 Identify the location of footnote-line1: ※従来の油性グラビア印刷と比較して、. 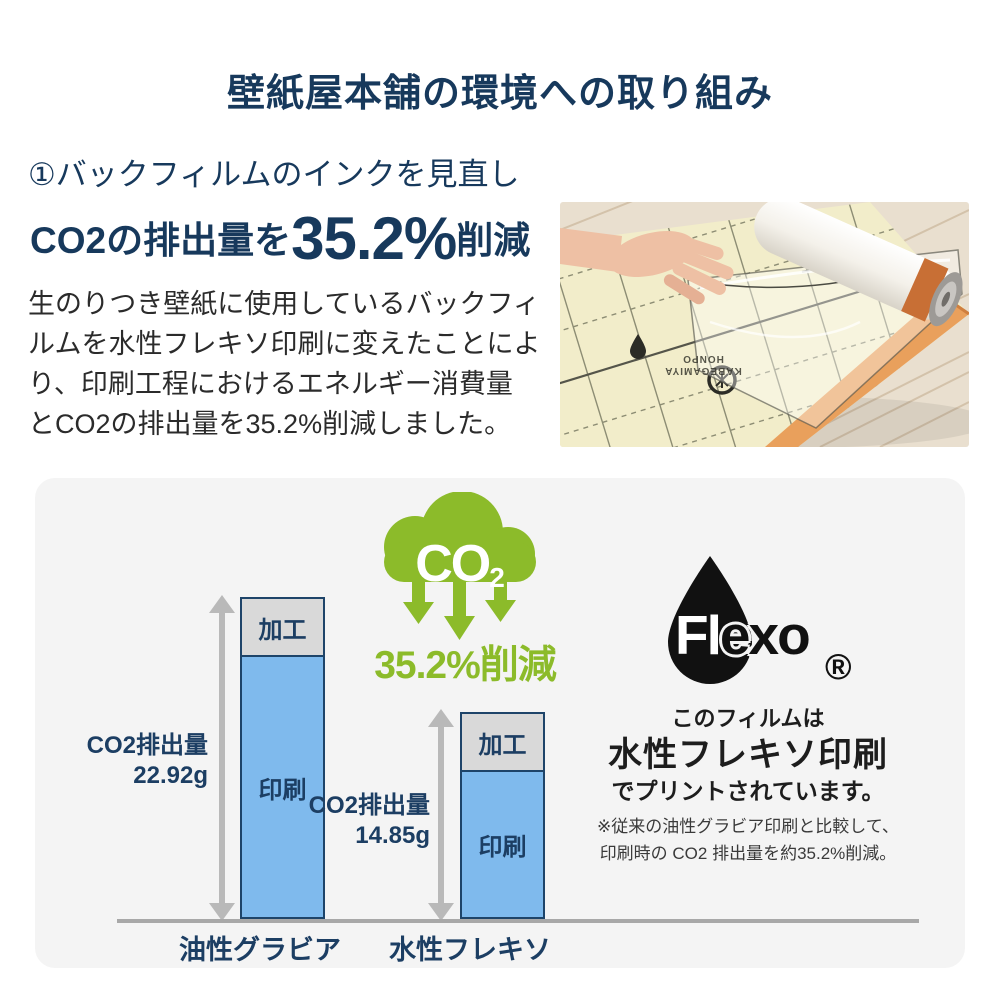
(748, 826).